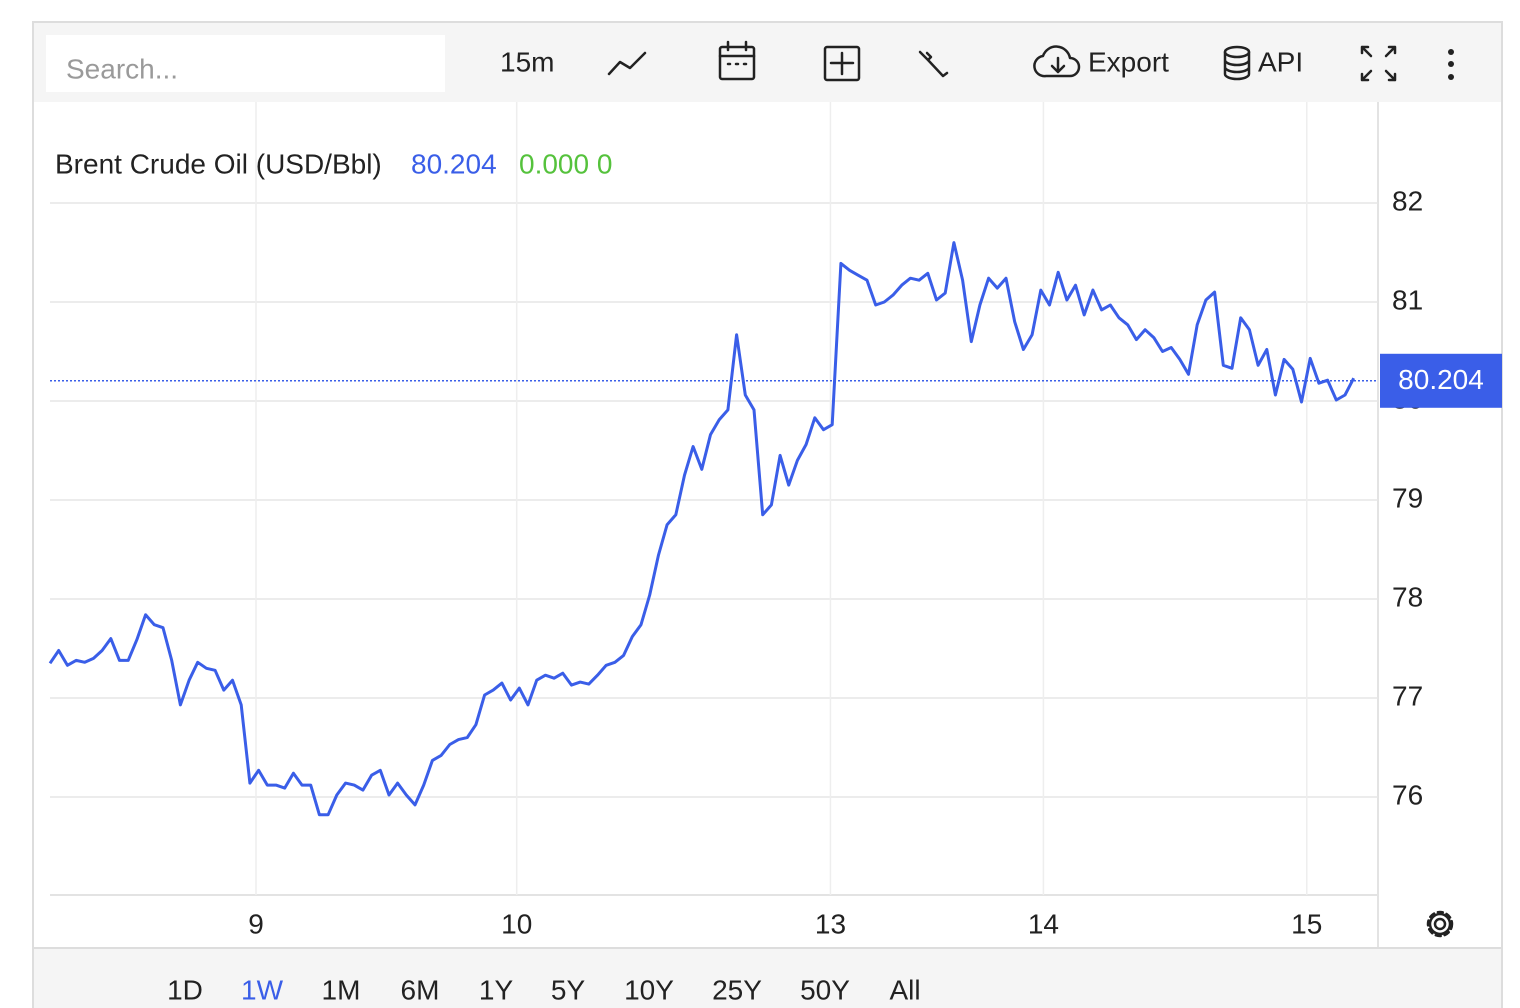 The height and width of the screenshot is (1008, 1520). What do you see at coordinates (825, 989) in the screenshot?
I see `range-button: 50Y` at bounding box center [825, 989].